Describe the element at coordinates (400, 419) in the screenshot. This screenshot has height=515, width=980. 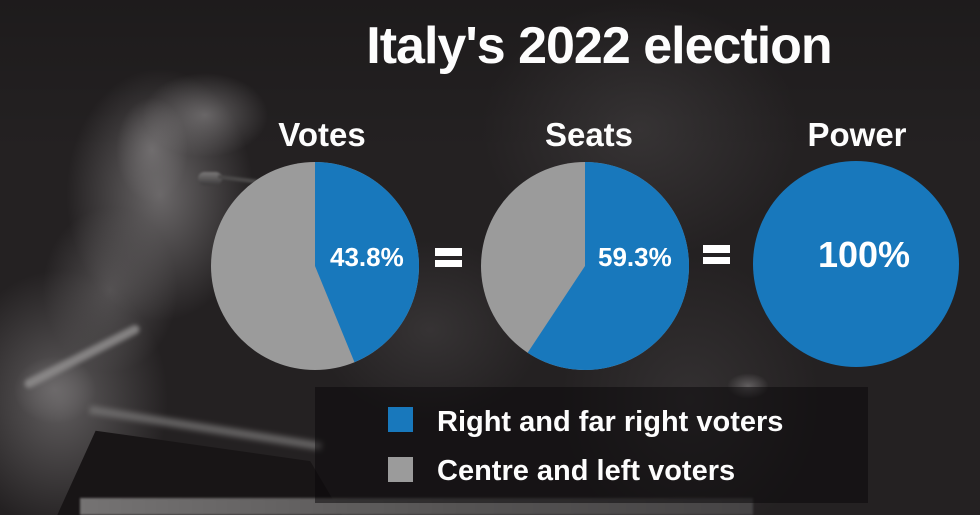
I see `legend-swatch-right` at that location.